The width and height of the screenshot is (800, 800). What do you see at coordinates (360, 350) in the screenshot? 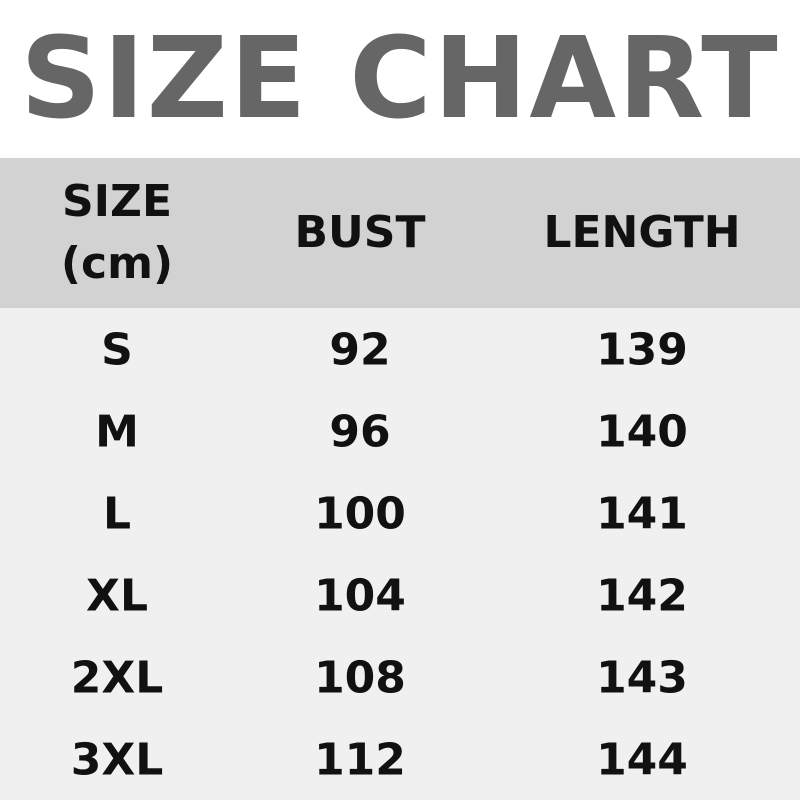
I see `cell-bust: 92` at bounding box center [360, 350].